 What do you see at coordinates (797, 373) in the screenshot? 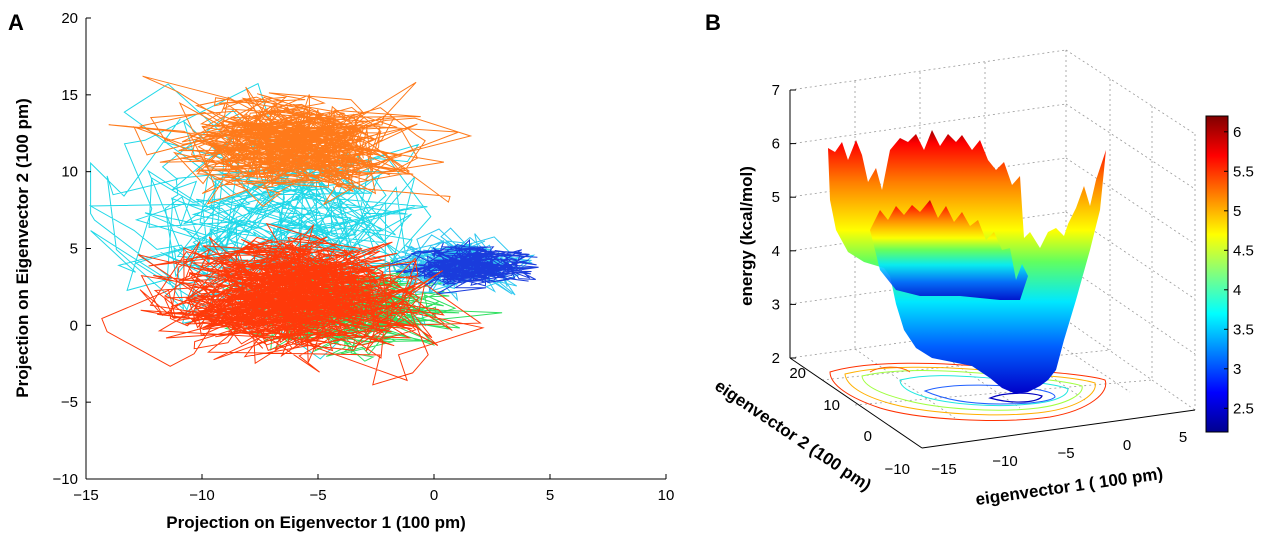
I see `y3d-tick-label: 20` at bounding box center [797, 373].